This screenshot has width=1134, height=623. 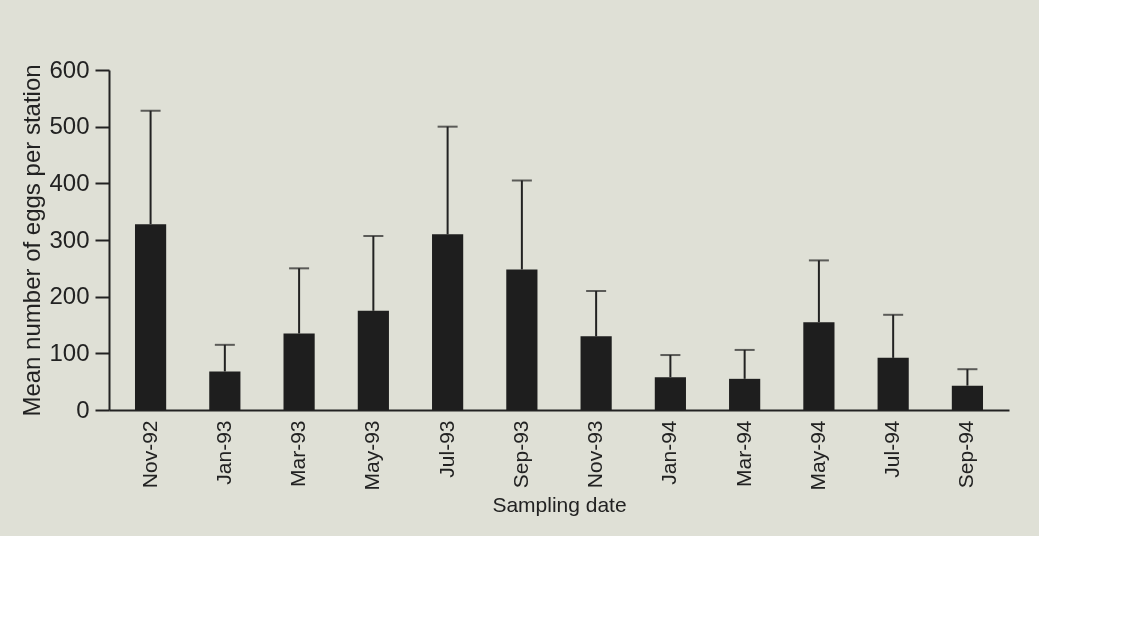 What do you see at coordinates (446, 449) in the screenshot?
I see `x-tick-label: Jul-93` at bounding box center [446, 449].